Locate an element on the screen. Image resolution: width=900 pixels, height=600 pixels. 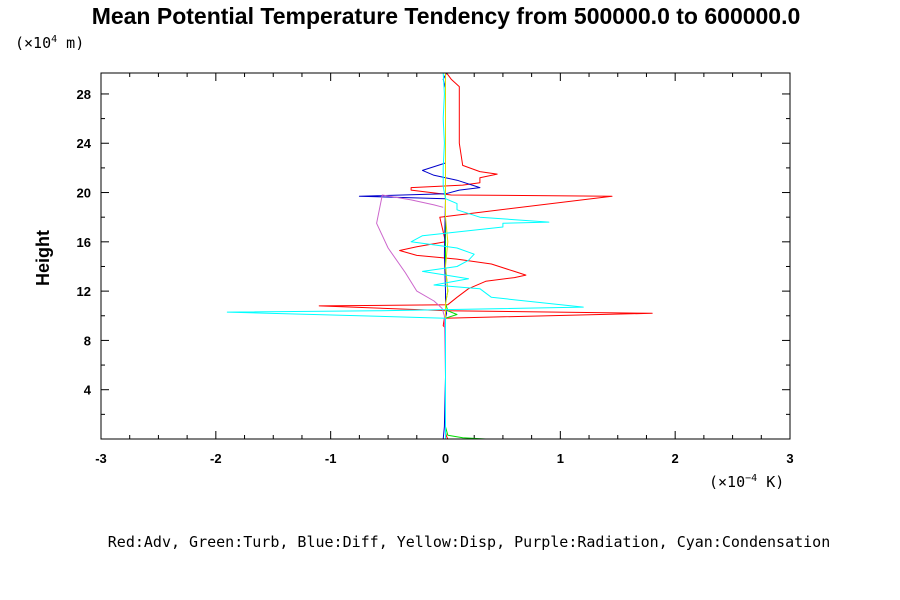
x-tick-label: 2 is located at coordinates (675, 458).